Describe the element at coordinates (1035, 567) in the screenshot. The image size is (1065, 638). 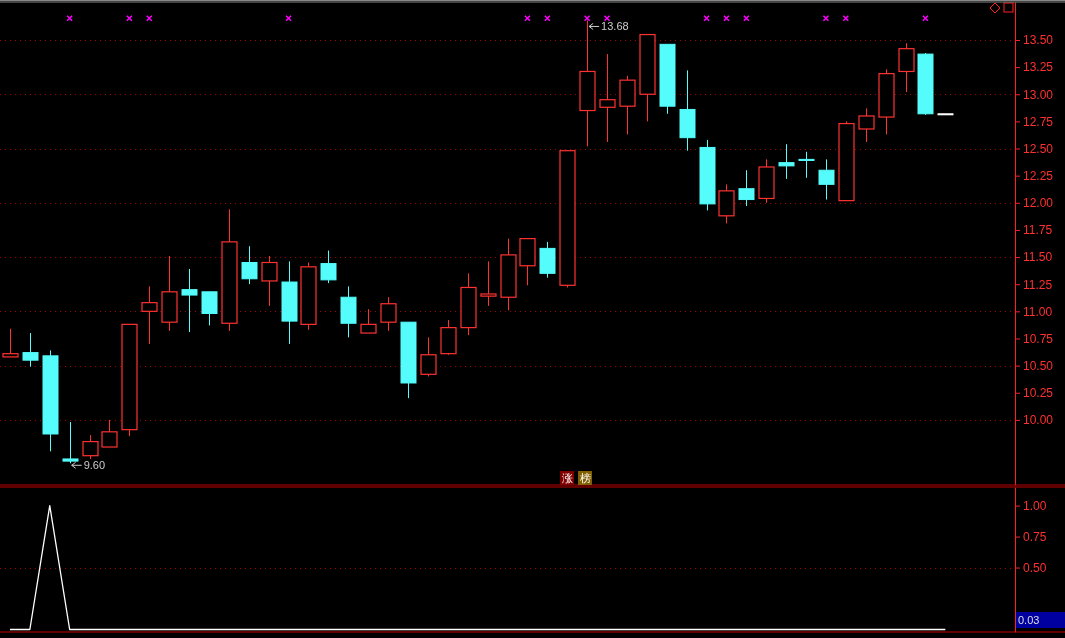
I see `y-tick-label: 0.50` at that location.